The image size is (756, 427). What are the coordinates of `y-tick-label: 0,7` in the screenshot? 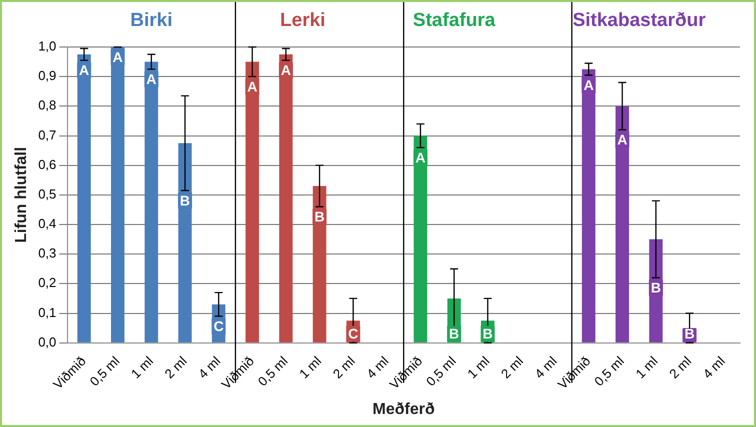 It's located at (47, 134).